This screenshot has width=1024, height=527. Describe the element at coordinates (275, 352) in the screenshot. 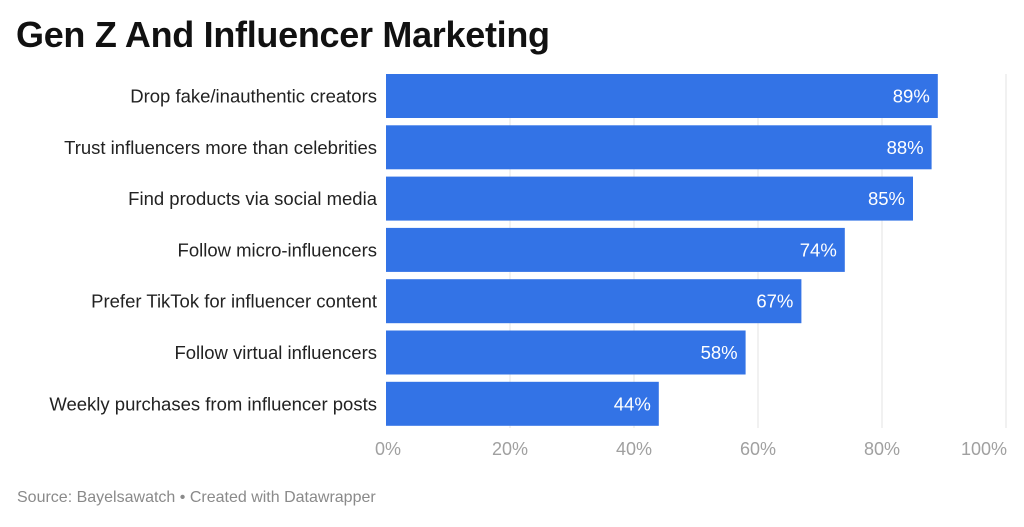

I see `category-label: Follow virtual influencers` at that location.